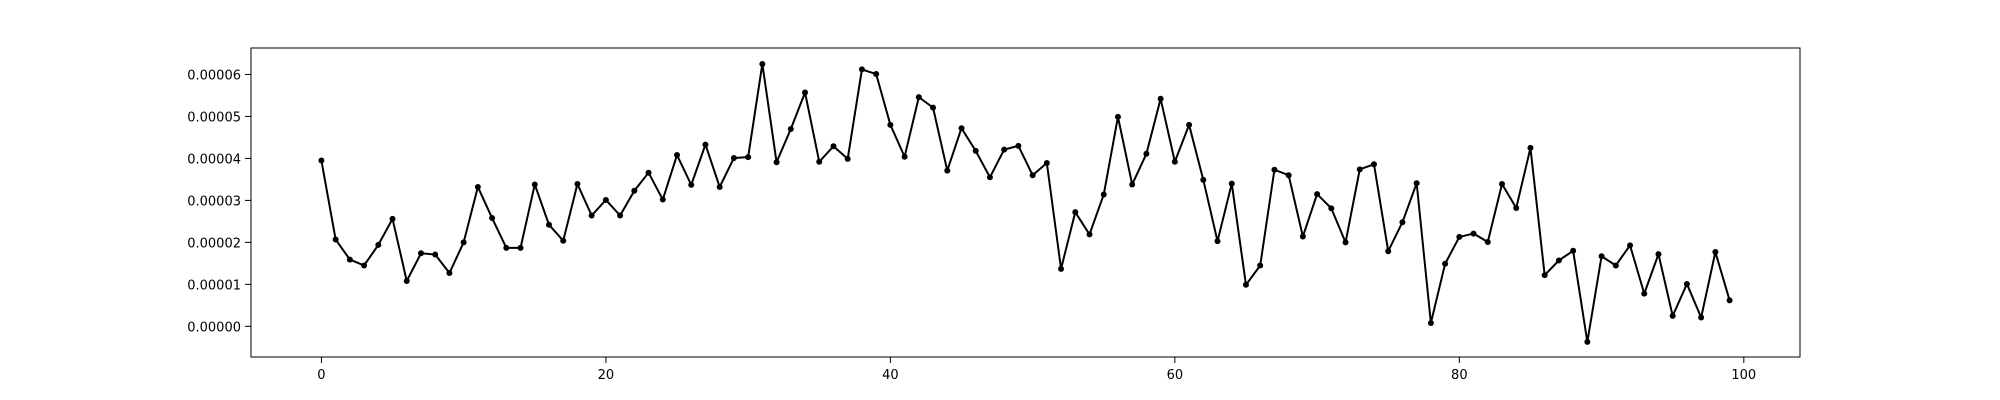  Describe the element at coordinates (214, 159) in the screenshot. I see `y-tick-label: 0.00004` at that location.